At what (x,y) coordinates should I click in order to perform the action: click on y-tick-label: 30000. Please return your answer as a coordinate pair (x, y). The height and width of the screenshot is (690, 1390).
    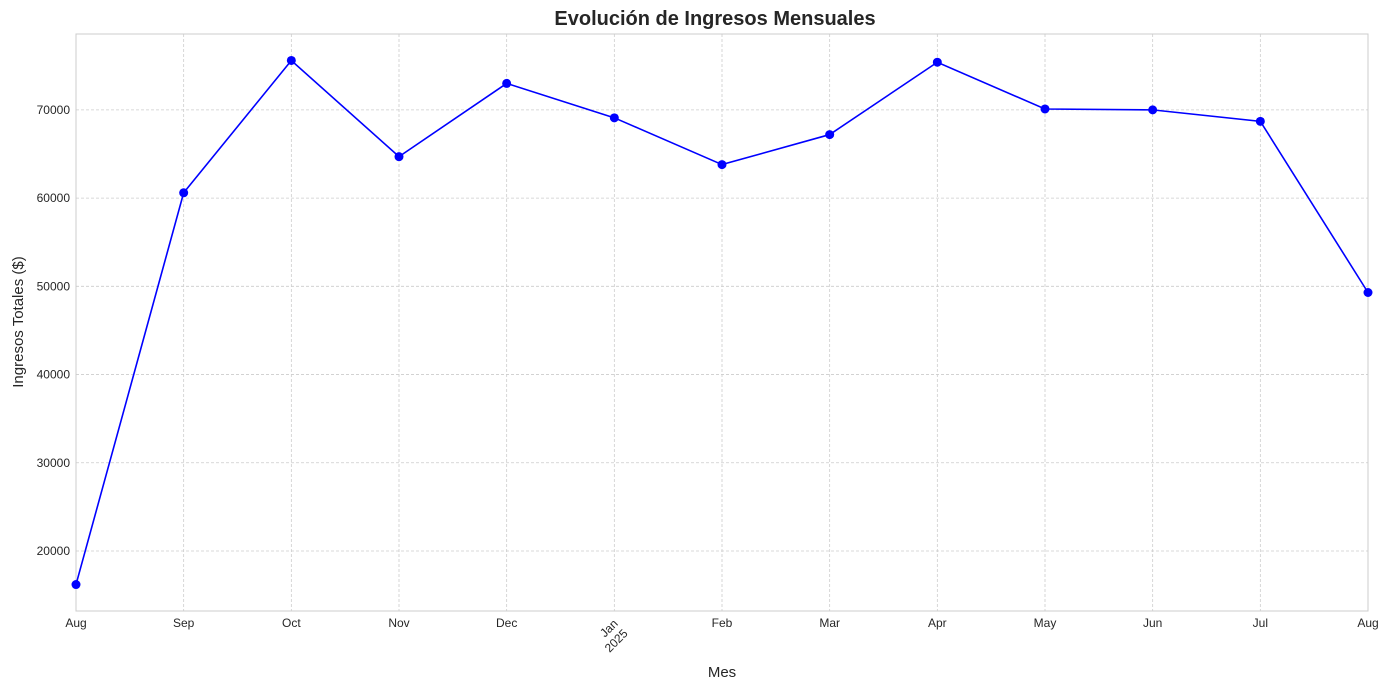
    Looking at the image, I should click on (54, 463).